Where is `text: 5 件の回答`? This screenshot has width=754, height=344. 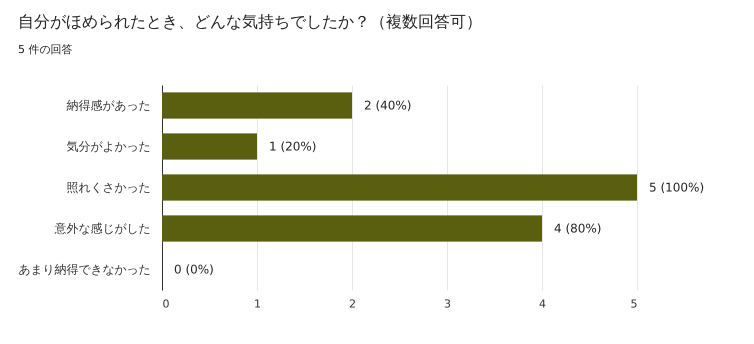
text: 5 件の回答 is located at coordinates (45, 49).